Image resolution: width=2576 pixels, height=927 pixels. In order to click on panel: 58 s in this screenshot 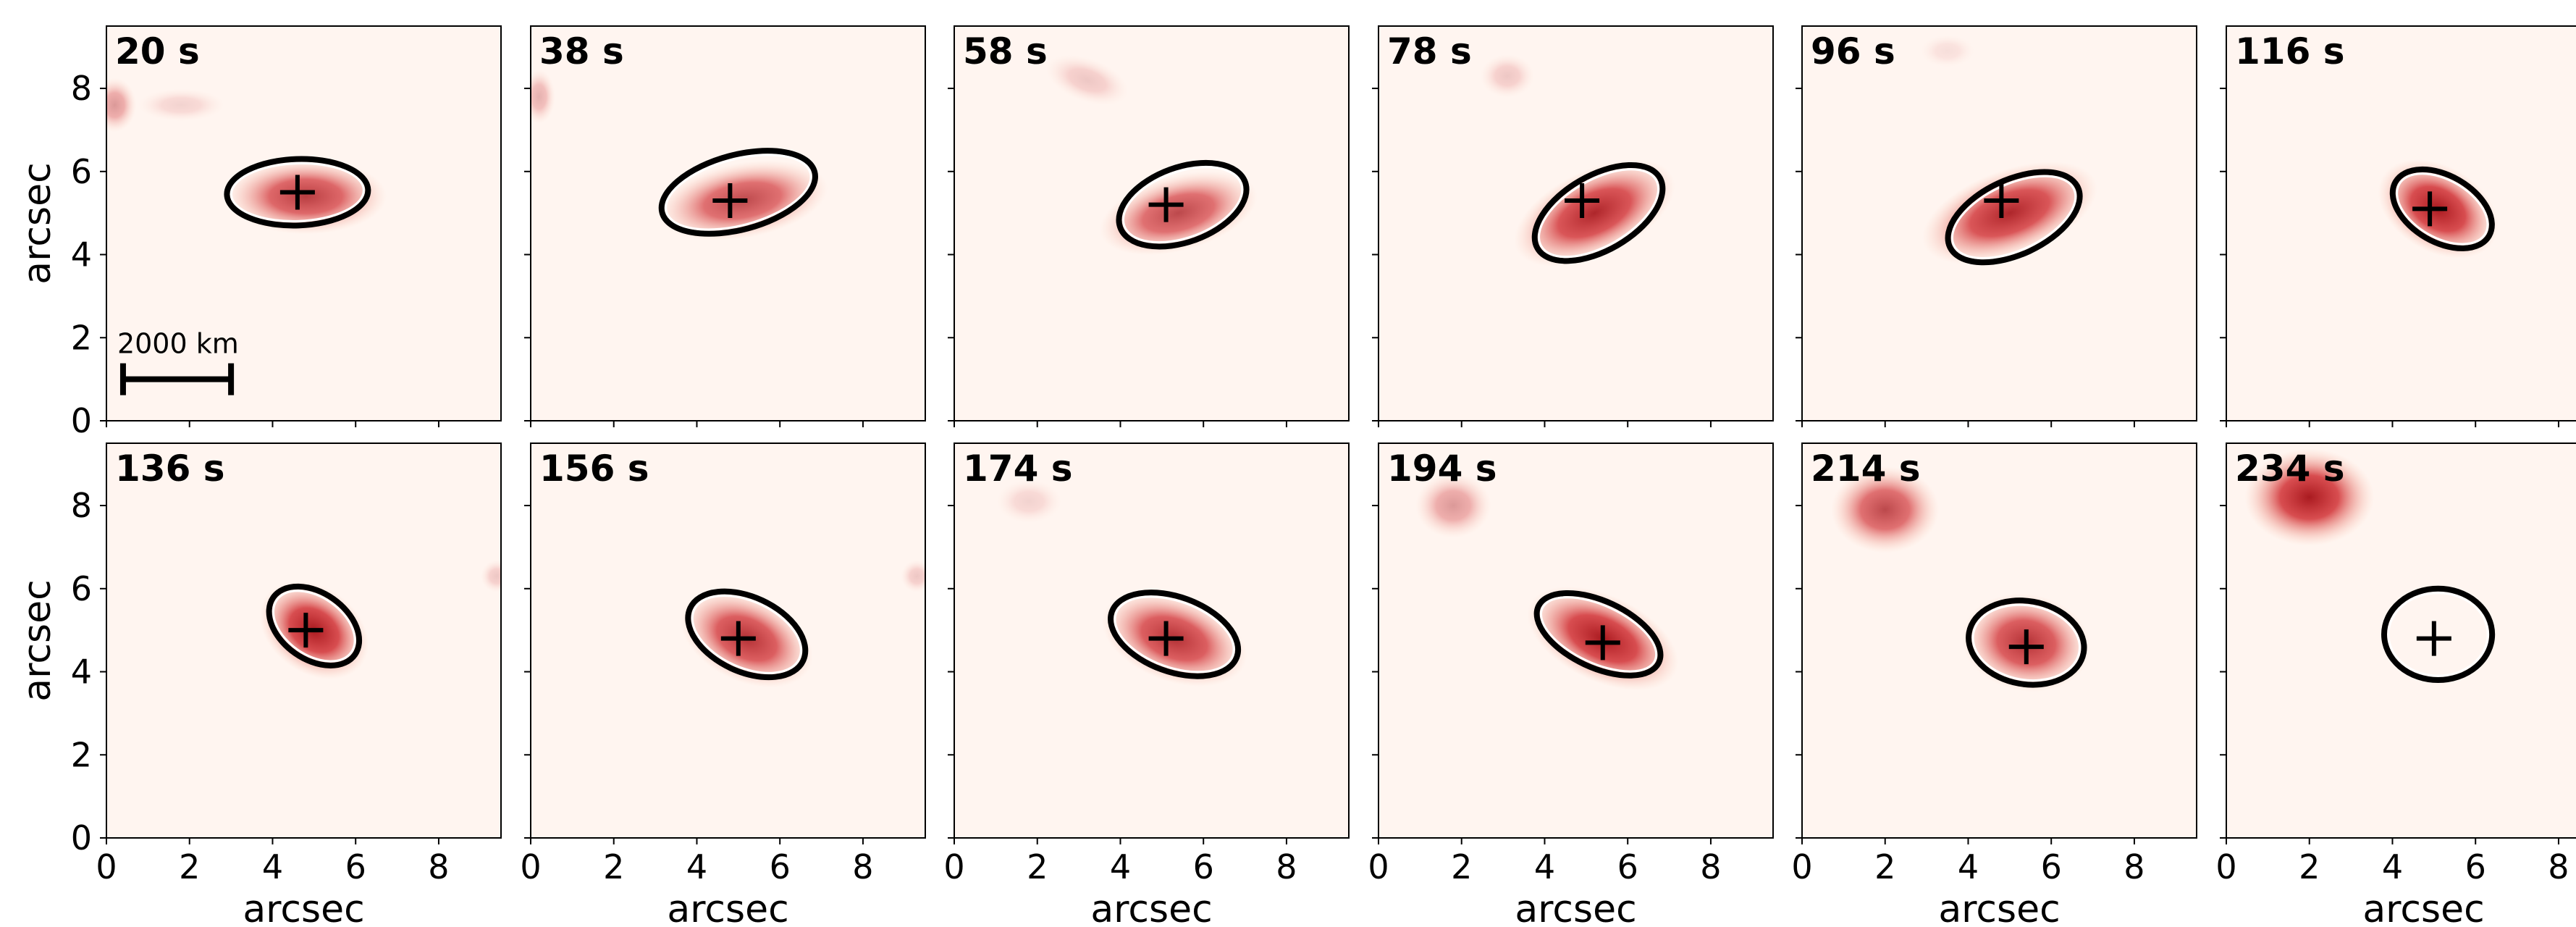, I will do `click(1149, 226)`.